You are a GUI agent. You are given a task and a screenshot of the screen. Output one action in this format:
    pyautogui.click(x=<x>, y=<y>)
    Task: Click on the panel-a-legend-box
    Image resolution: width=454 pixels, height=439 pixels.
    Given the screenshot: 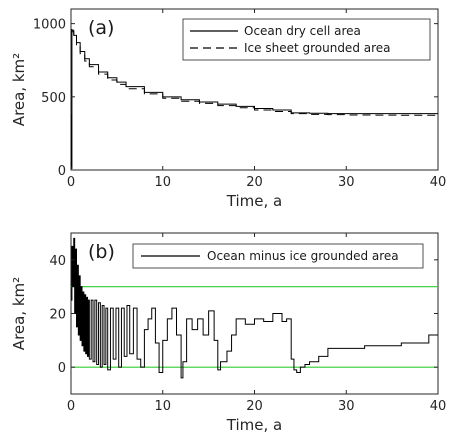 What is the action you would take?
    pyautogui.click(x=306, y=39)
    